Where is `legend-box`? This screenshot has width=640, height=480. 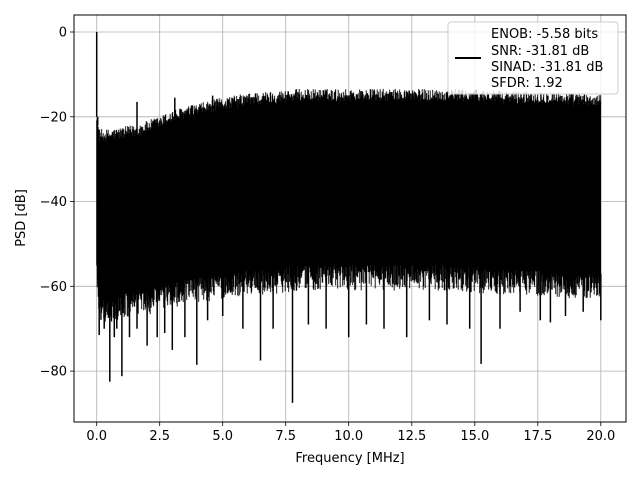 legend-box is located at coordinates (533, 58).